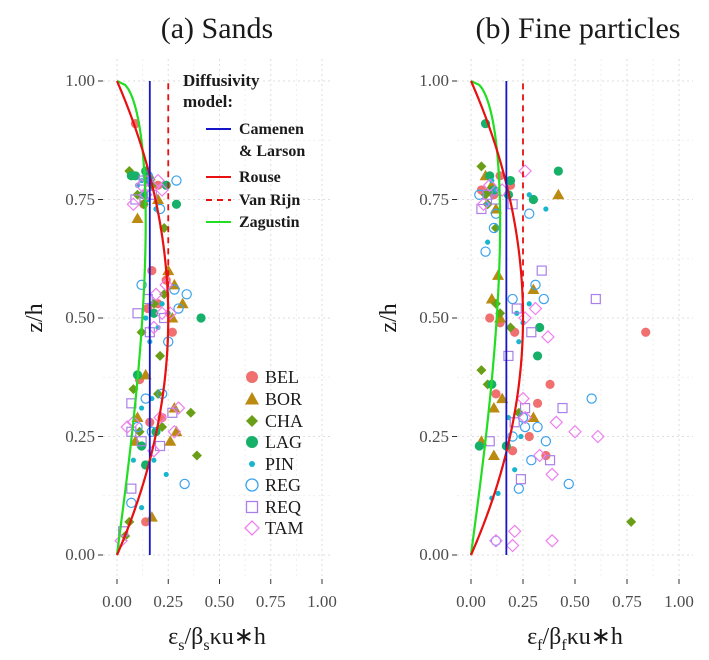  Describe the element at coordinates (434, 317) in the screenshot. I see `panel-b-y-tick-labels: 1.00 0.75 0.50 0.25 0.00` at that location.